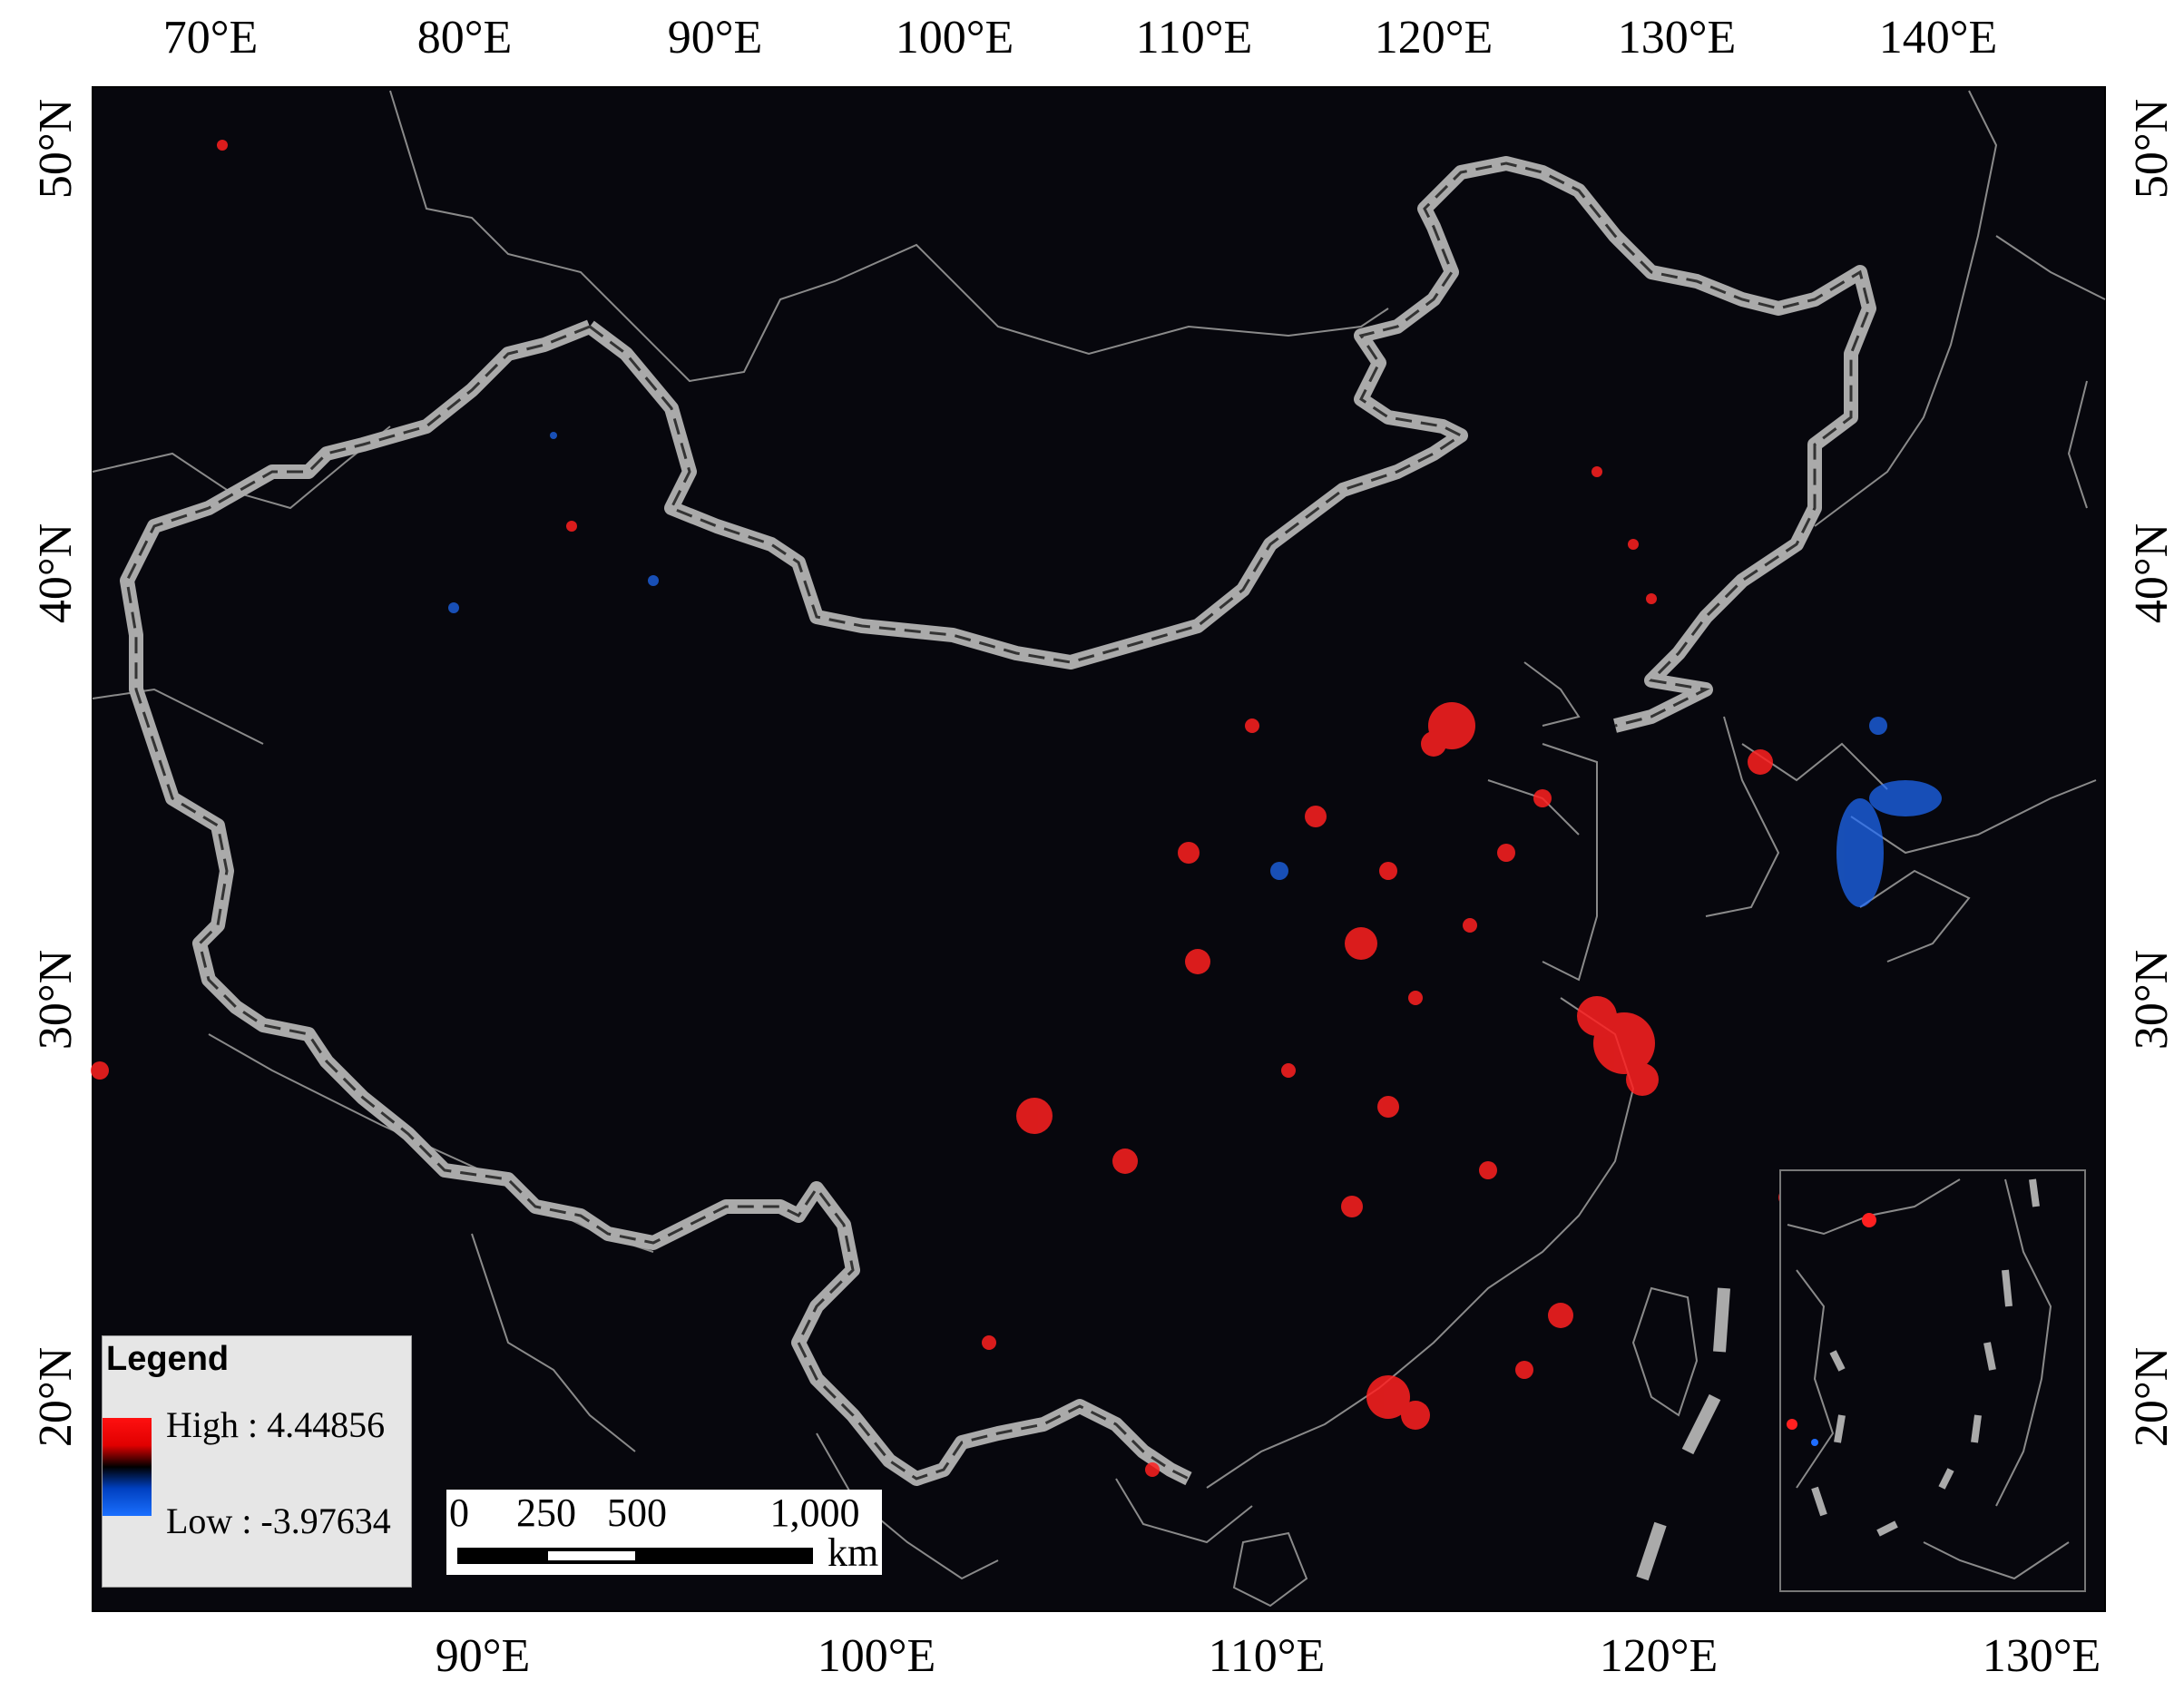 The width and height of the screenshot is (2184, 1691). Describe the element at coordinates (465, 38) in the screenshot. I see `top-tick-label: 80°E` at that location.